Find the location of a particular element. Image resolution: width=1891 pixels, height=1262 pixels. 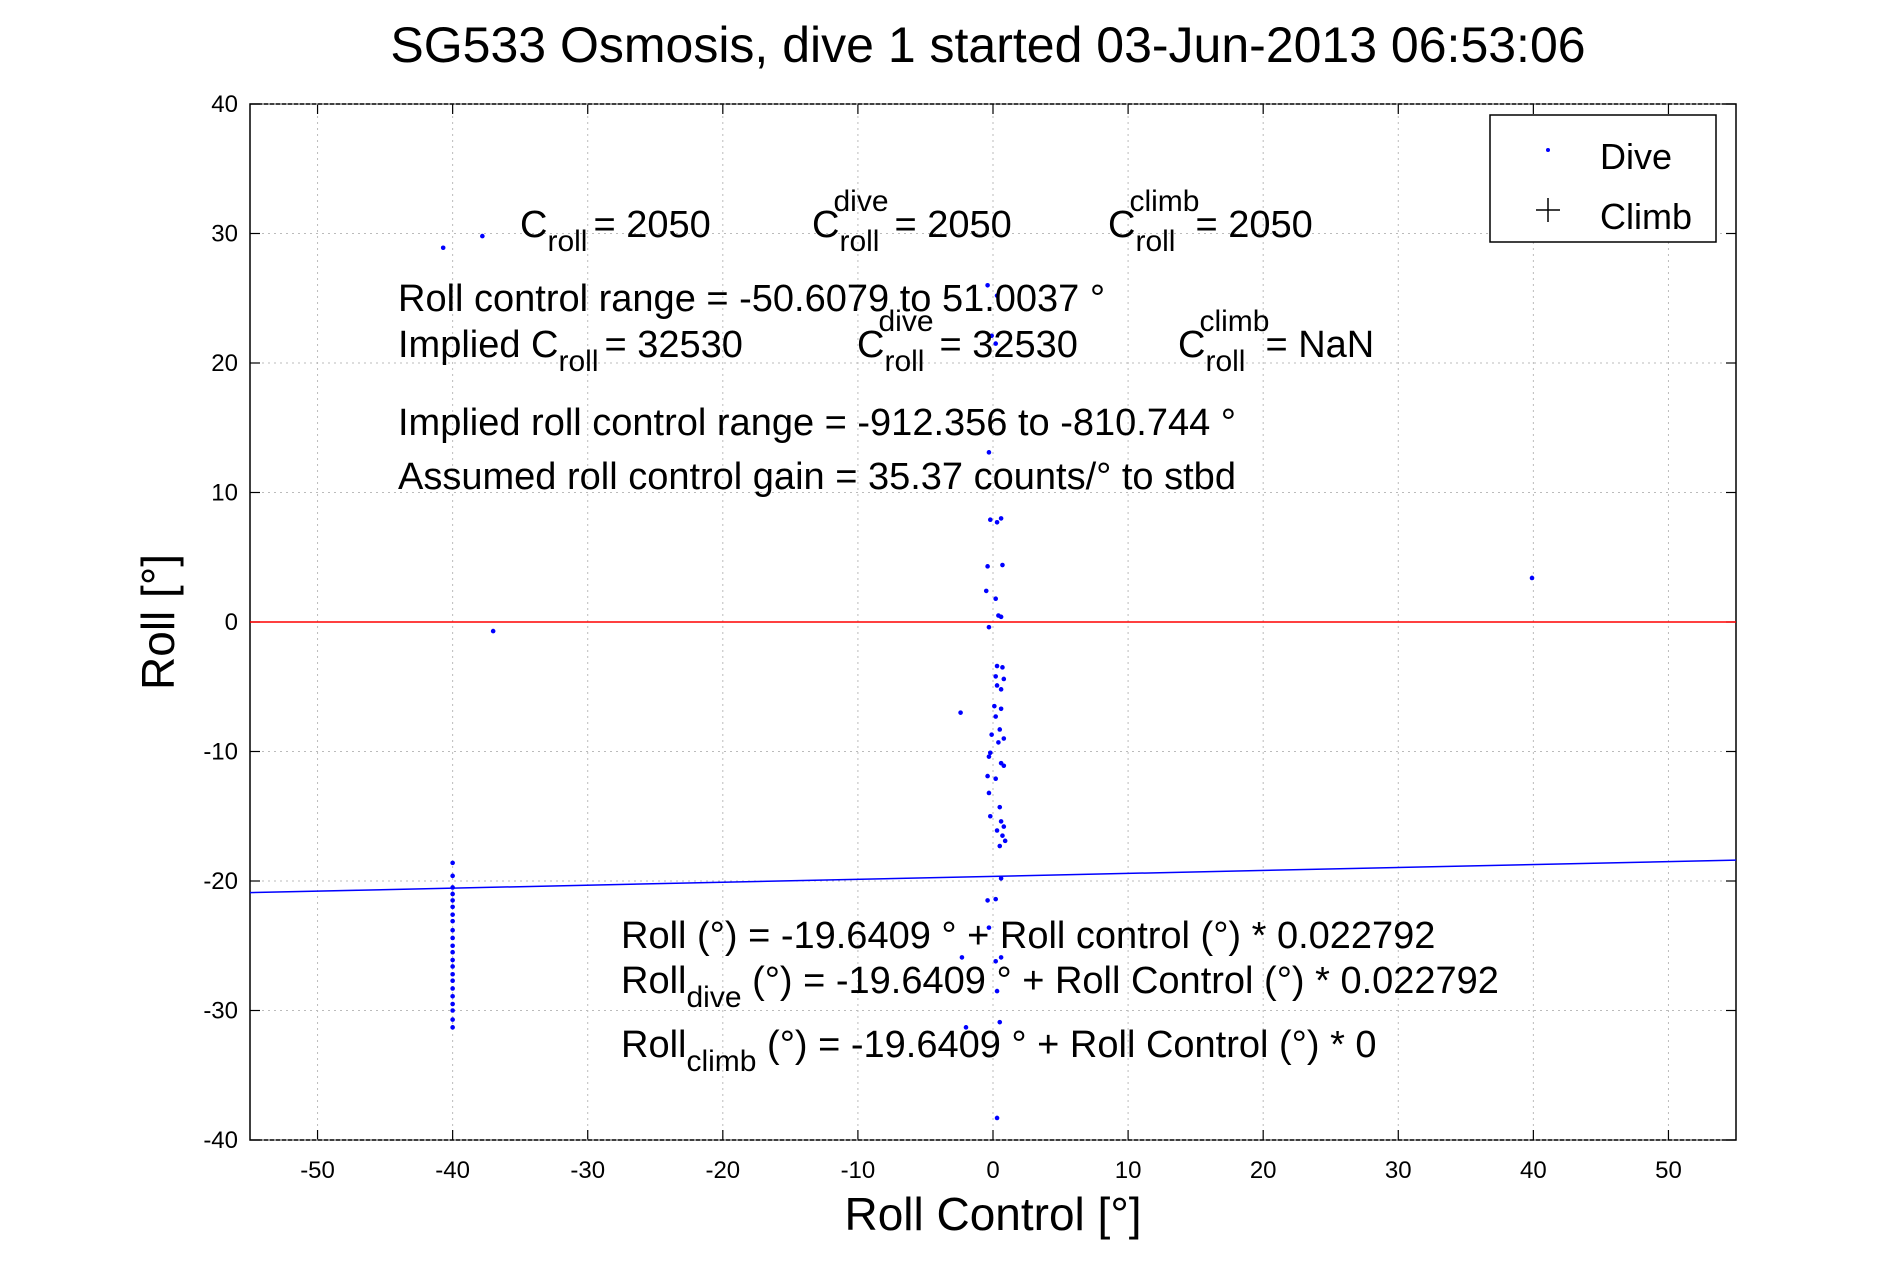

y-tick-label: 0 is located at coordinates (231, 622).